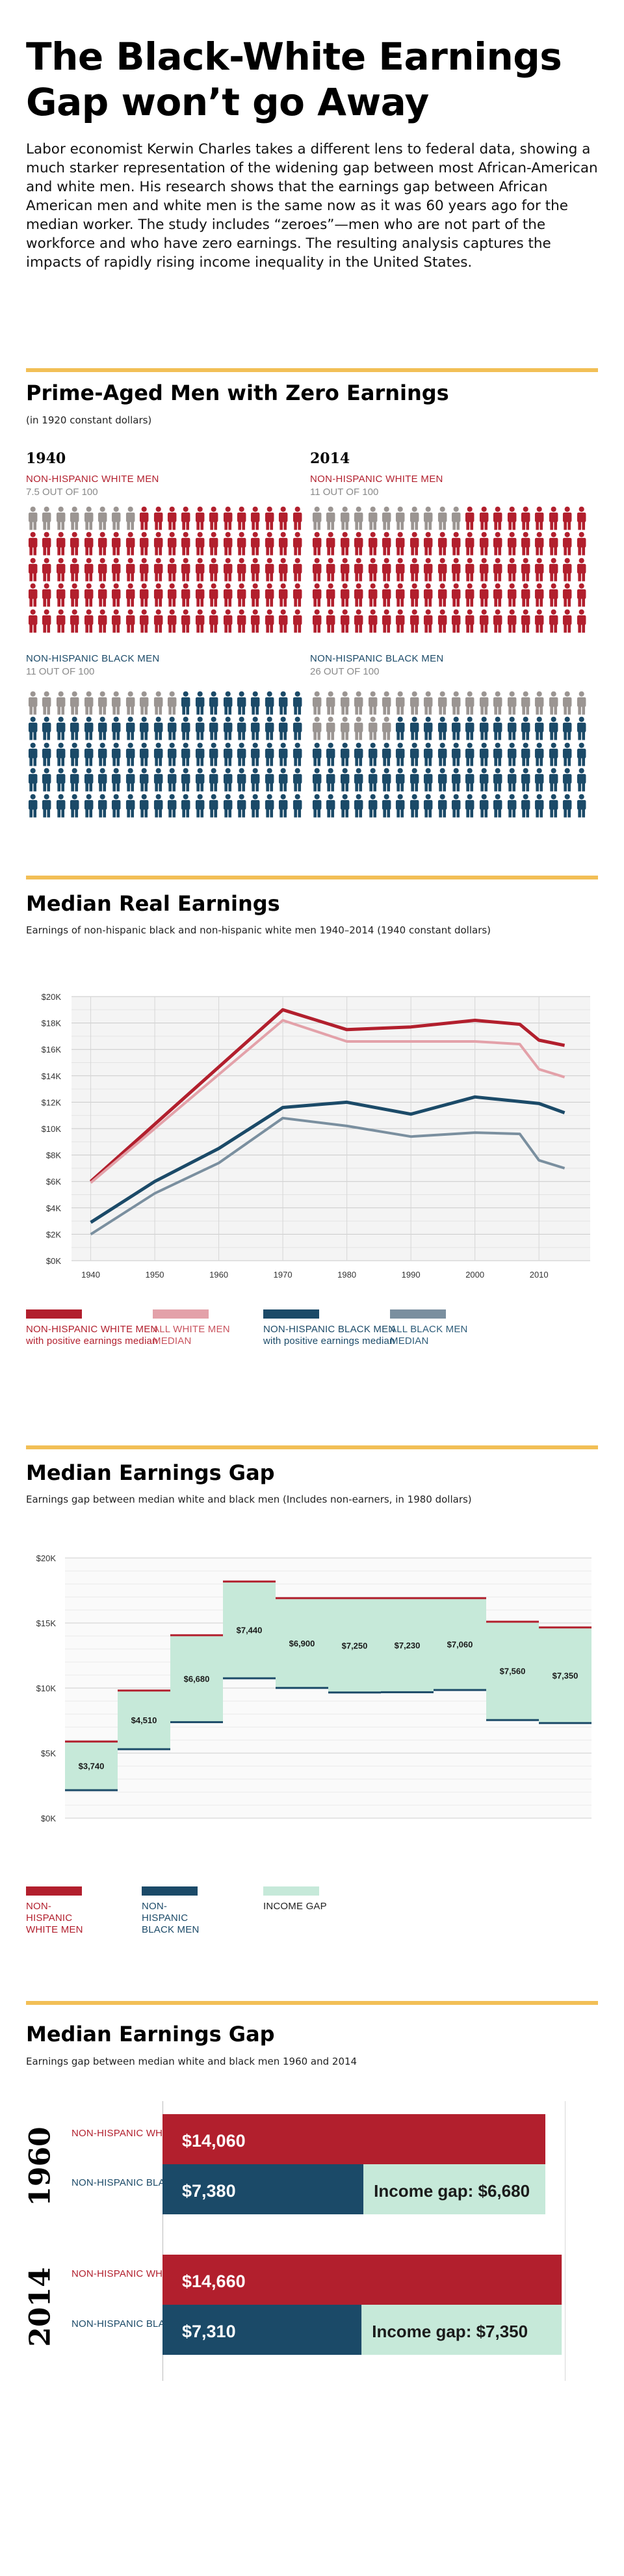 This screenshot has height=2576, width=624. What do you see at coordinates (166, 755) in the screenshot?
I see `pictogram-grid-black-1940` at bounding box center [166, 755].